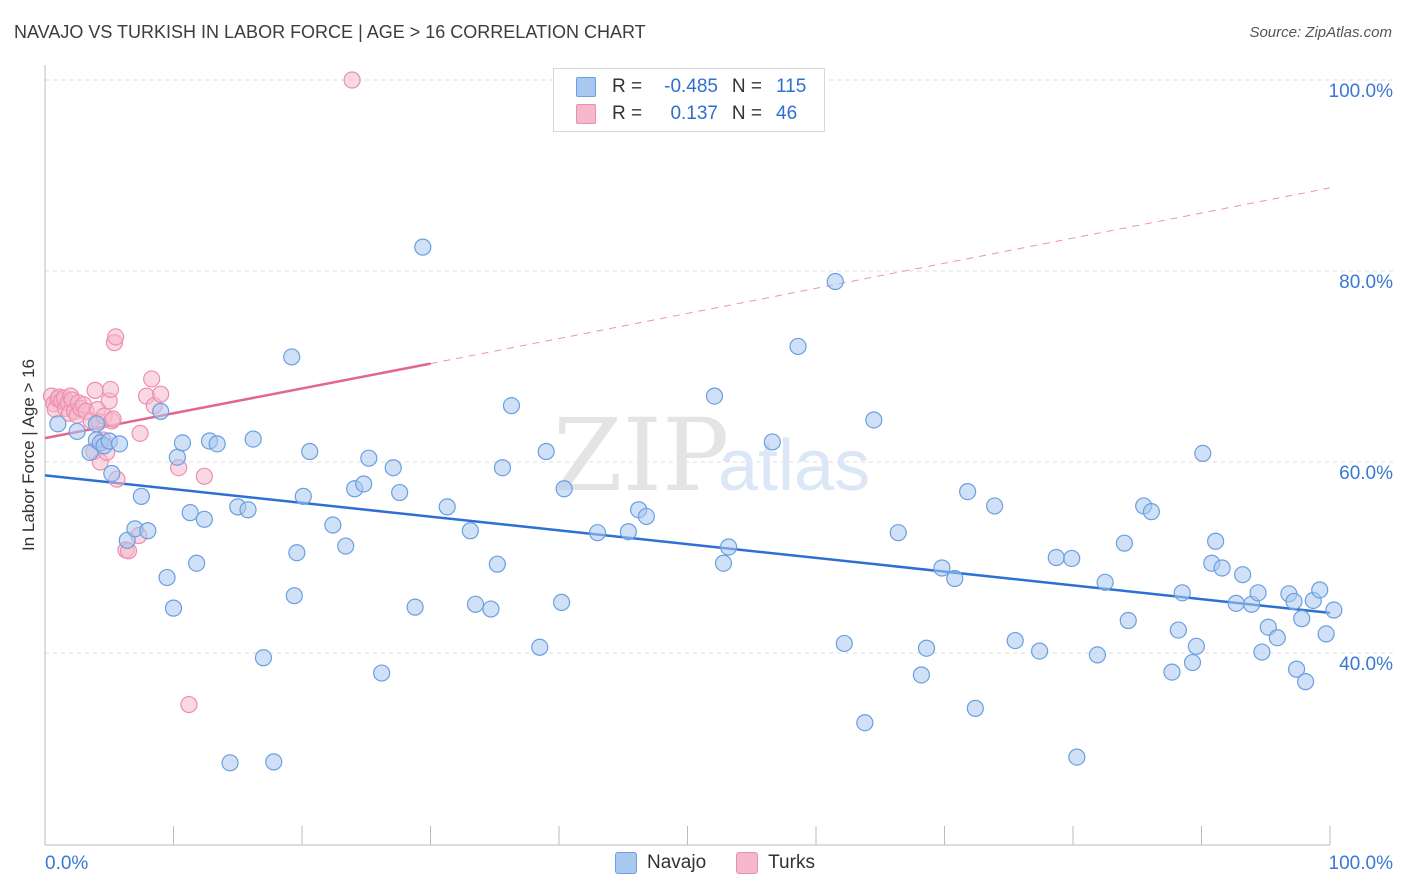  Describe the element at coordinates (66, 863) in the screenshot. I see `x-tick-label: 0.0%` at that location.